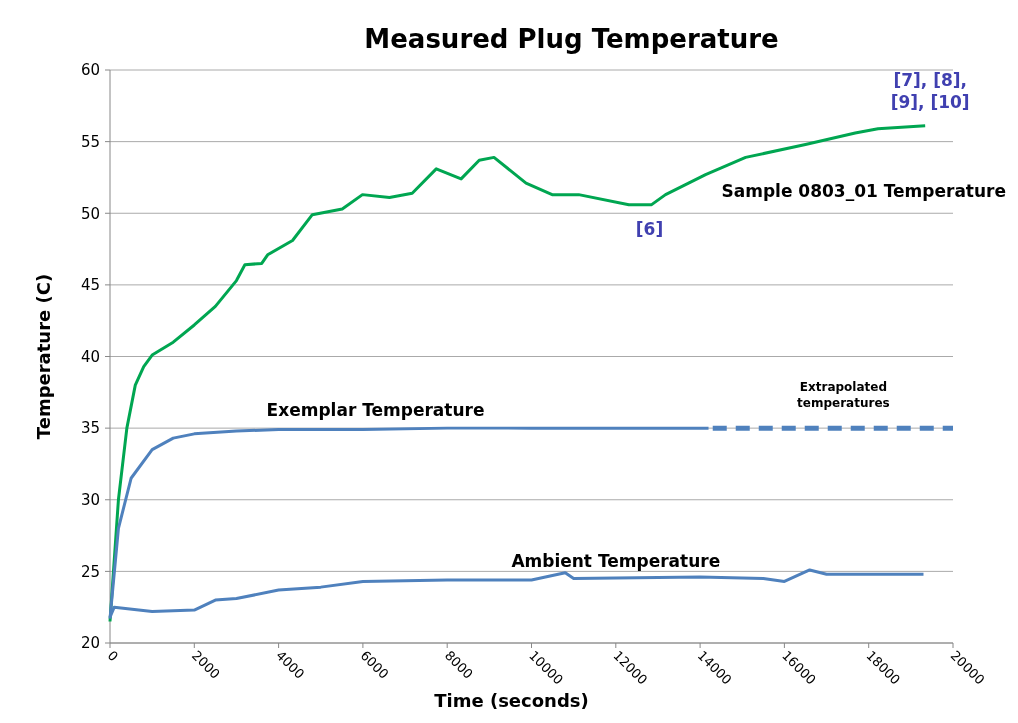  Describe the element at coordinates (90, 285) in the screenshot. I see `y-tick-label: 45` at that location.